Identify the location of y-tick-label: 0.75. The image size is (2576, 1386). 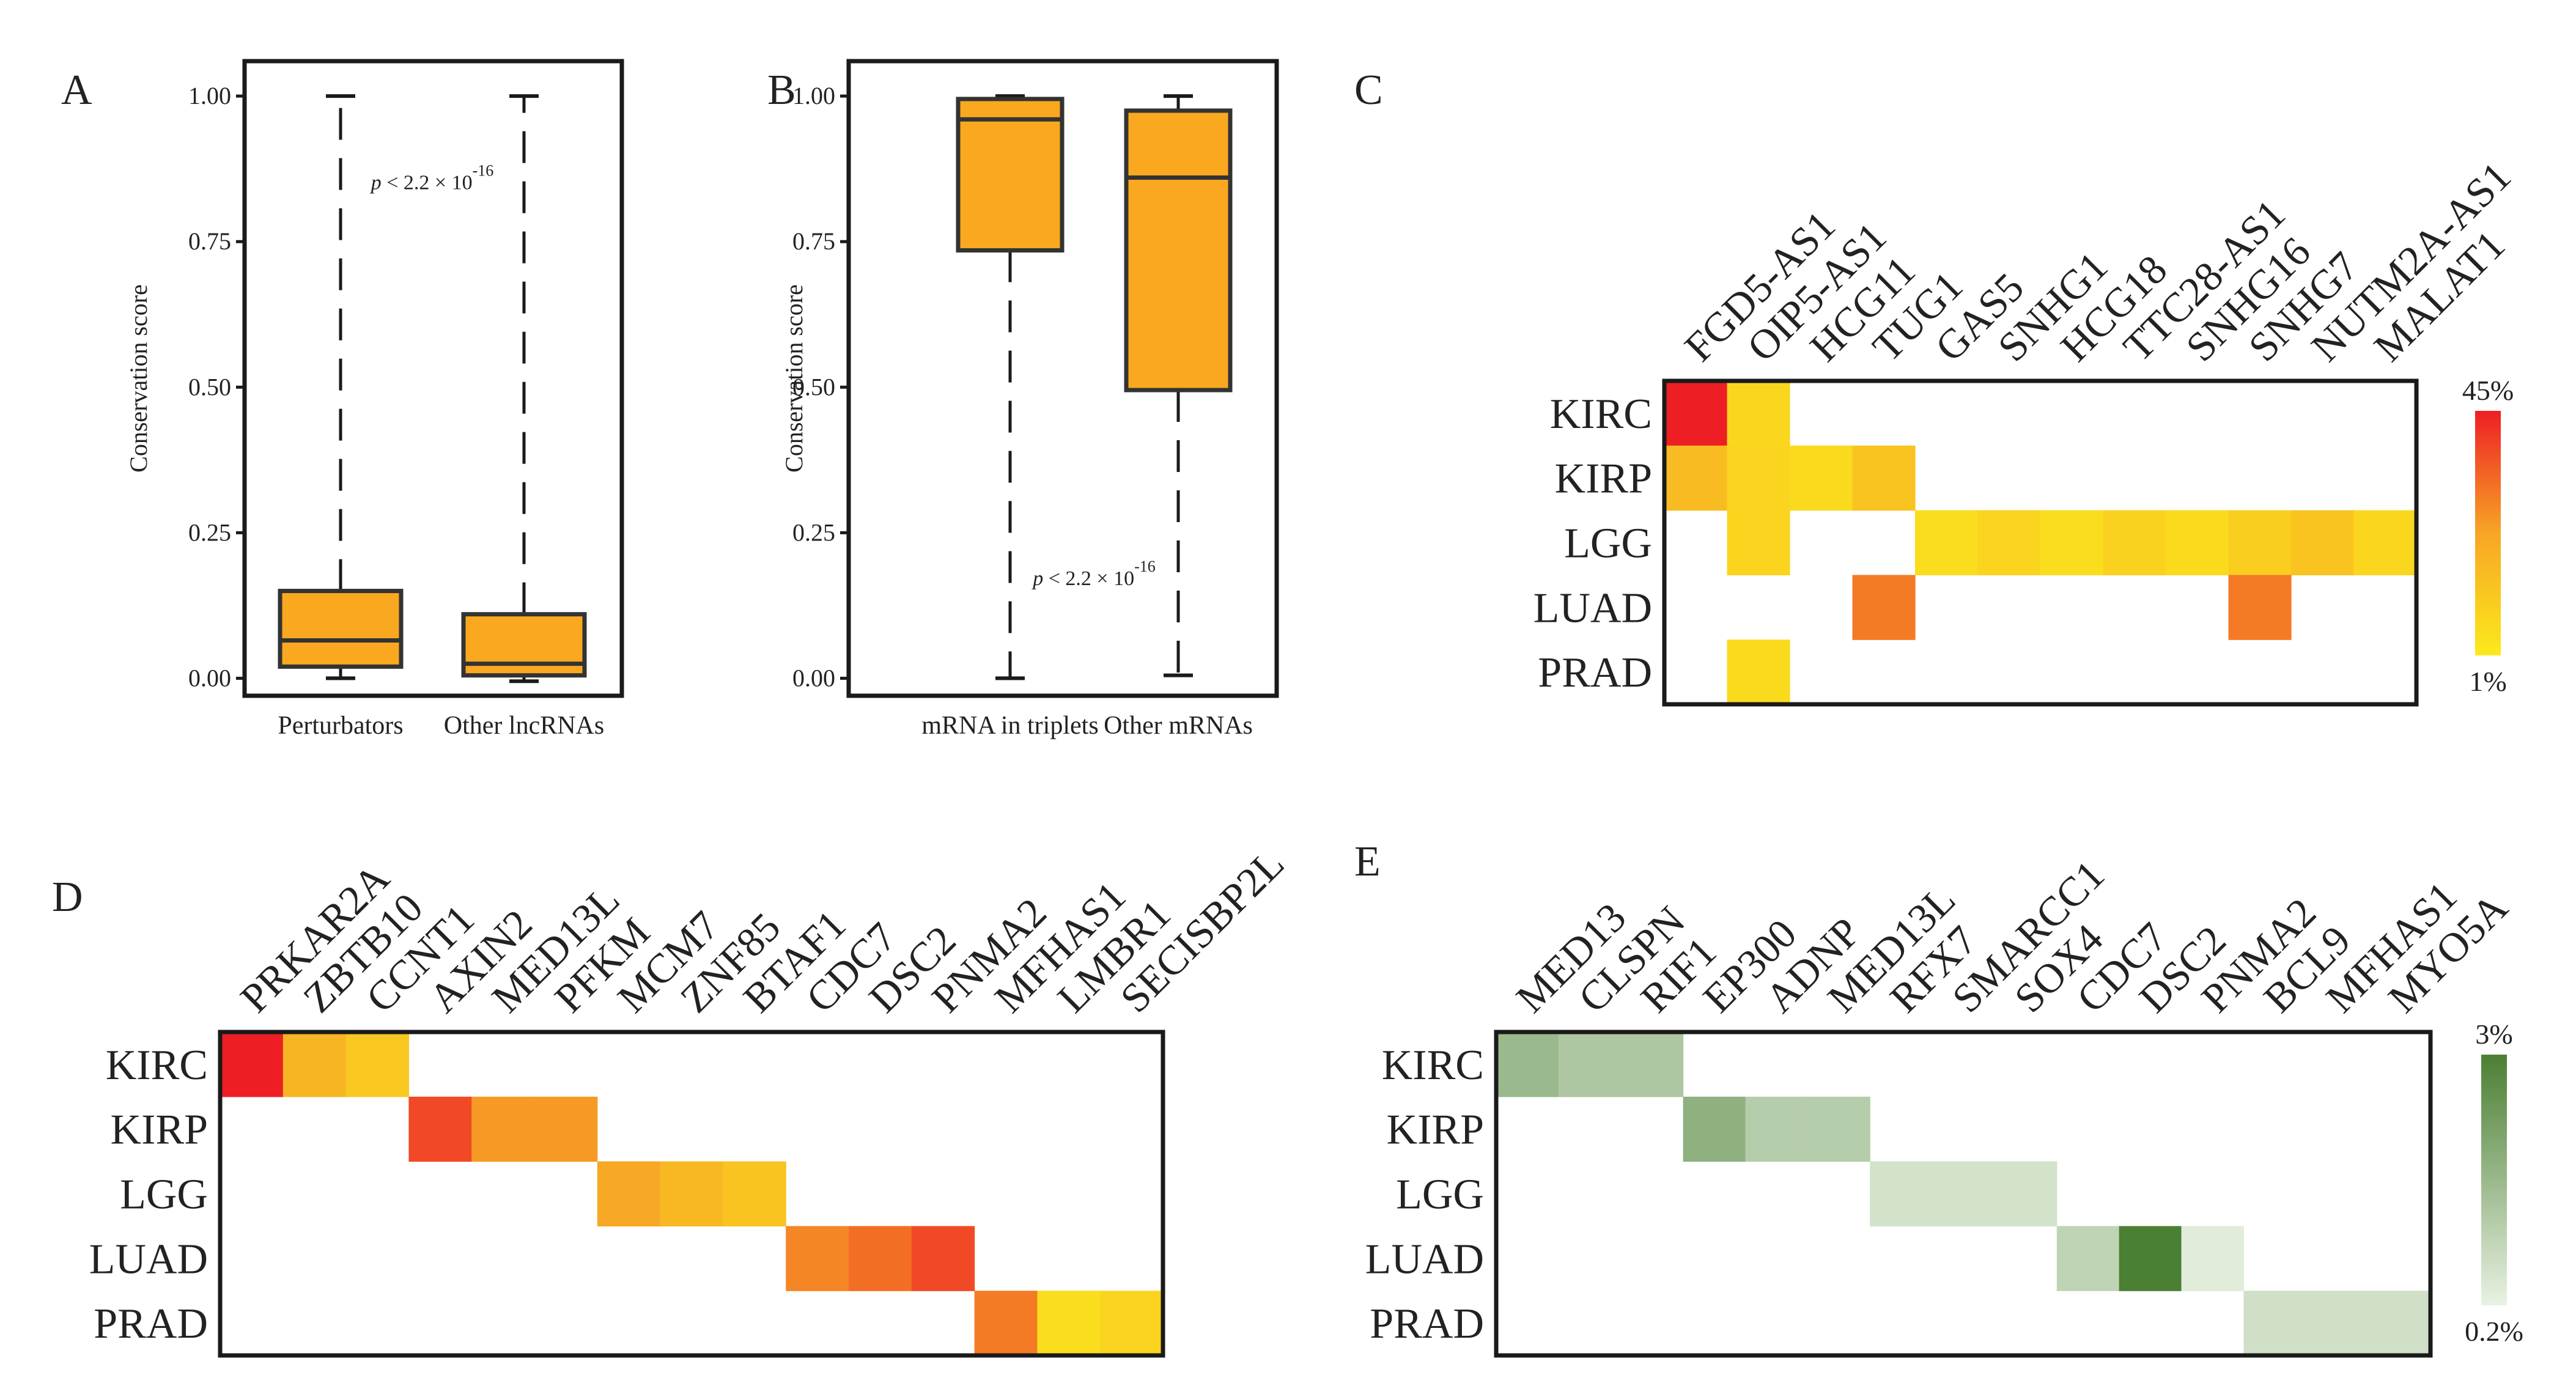
(209, 241).